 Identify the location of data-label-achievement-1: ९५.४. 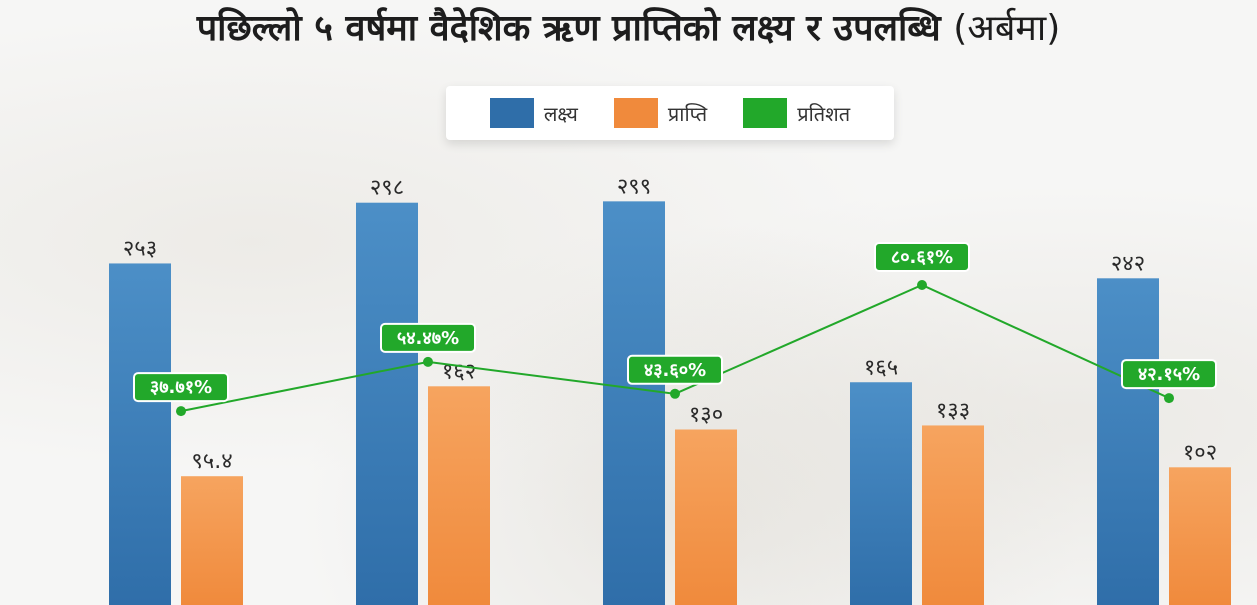
(211, 461).